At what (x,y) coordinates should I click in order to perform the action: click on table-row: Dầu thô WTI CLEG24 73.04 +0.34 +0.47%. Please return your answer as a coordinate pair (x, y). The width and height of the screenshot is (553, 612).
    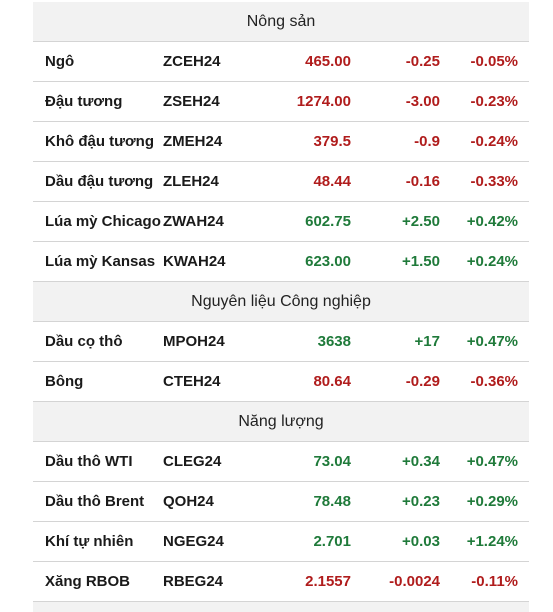
    Looking at the image, I should click on (281, 462).